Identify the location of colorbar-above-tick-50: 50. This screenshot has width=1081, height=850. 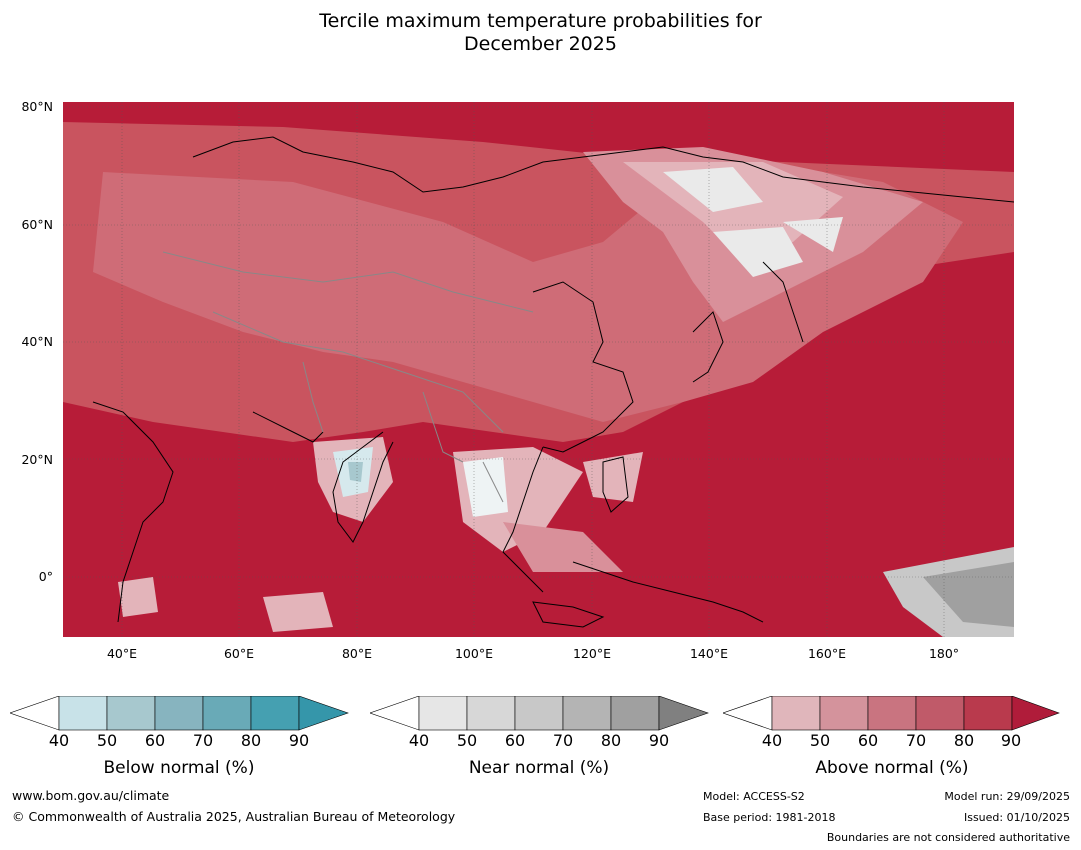
(820, 740).